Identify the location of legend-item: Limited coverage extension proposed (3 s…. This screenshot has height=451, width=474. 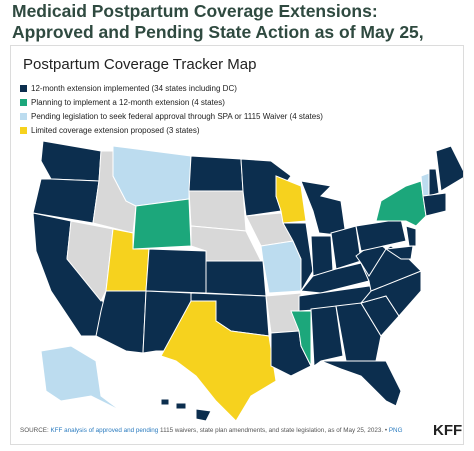
(171, 130).